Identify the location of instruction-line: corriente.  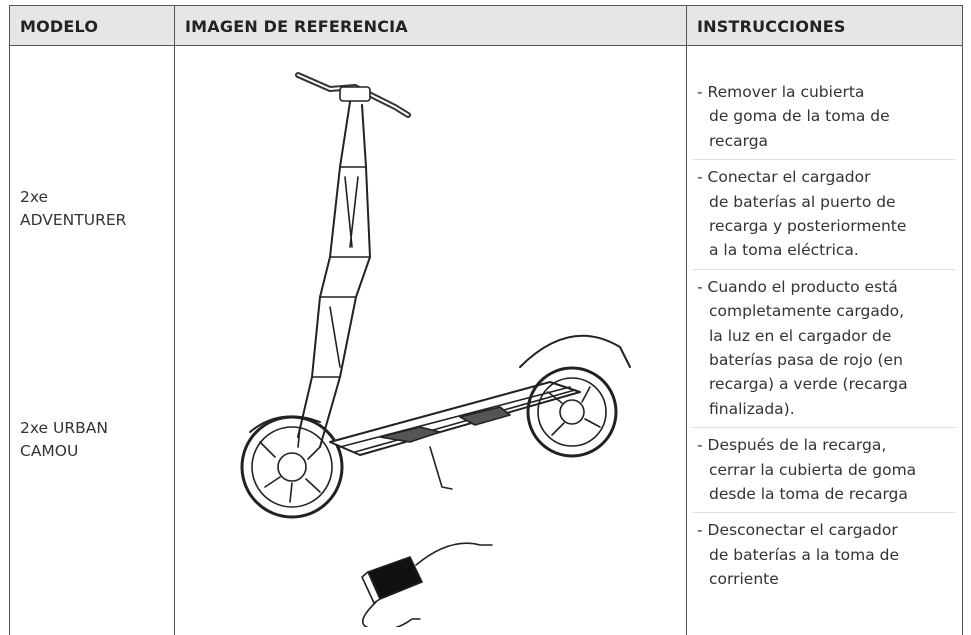
(744, 579).